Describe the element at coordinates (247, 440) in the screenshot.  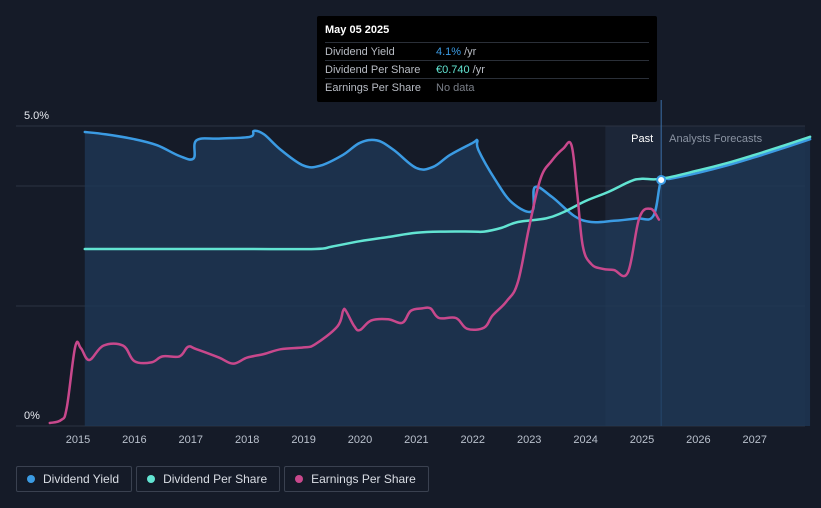
I see `x-tick-label: 2018` at that location.